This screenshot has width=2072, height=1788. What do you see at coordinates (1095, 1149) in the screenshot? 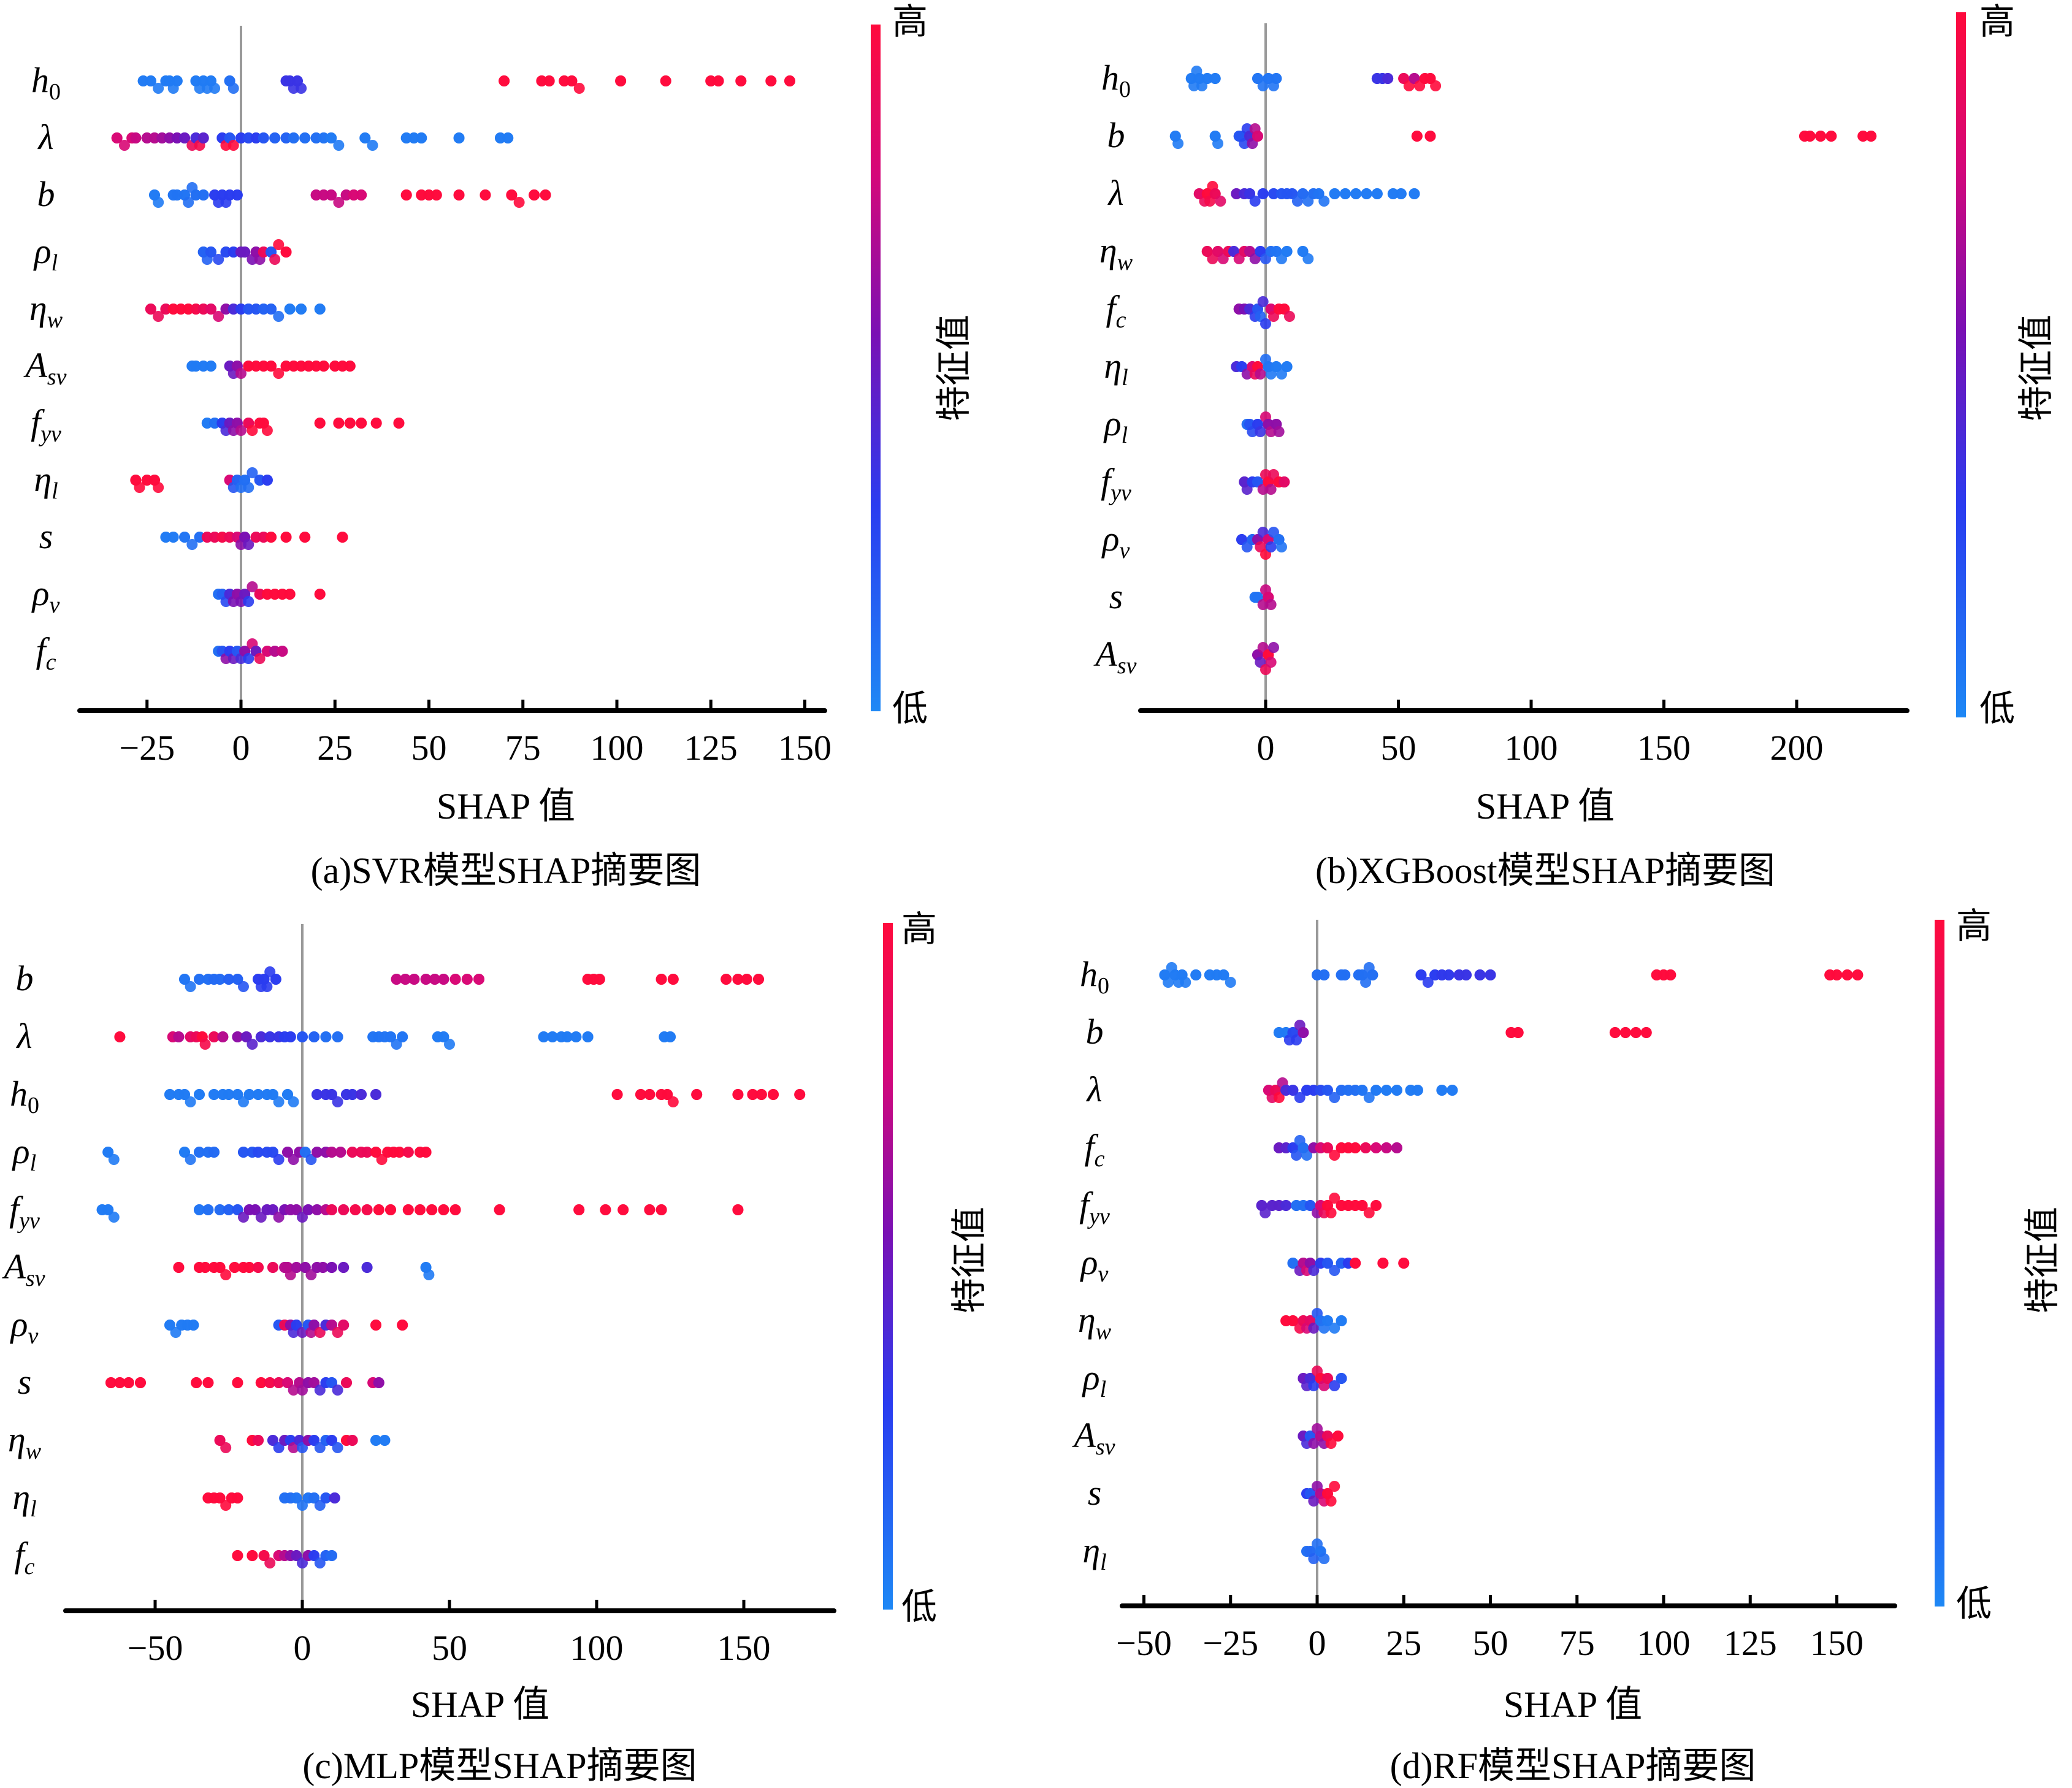
I see `feature-label: fc` at bounding box center [1095, 1149].